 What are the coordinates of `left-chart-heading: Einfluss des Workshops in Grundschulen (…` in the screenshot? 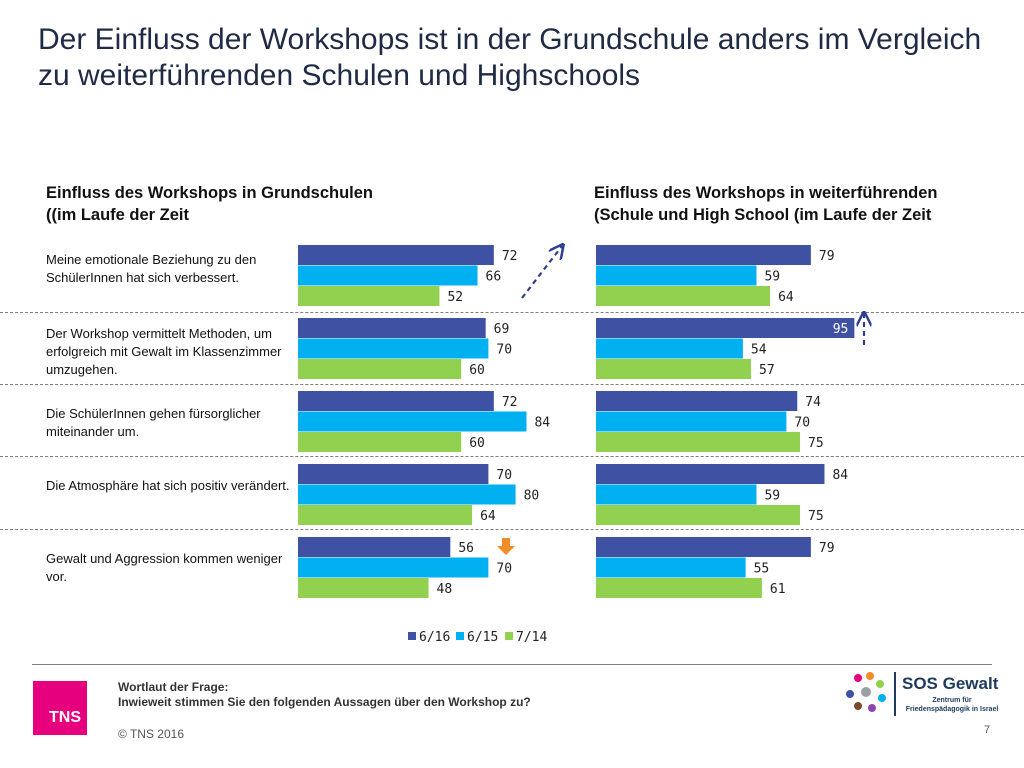 It's located at (209, 204).